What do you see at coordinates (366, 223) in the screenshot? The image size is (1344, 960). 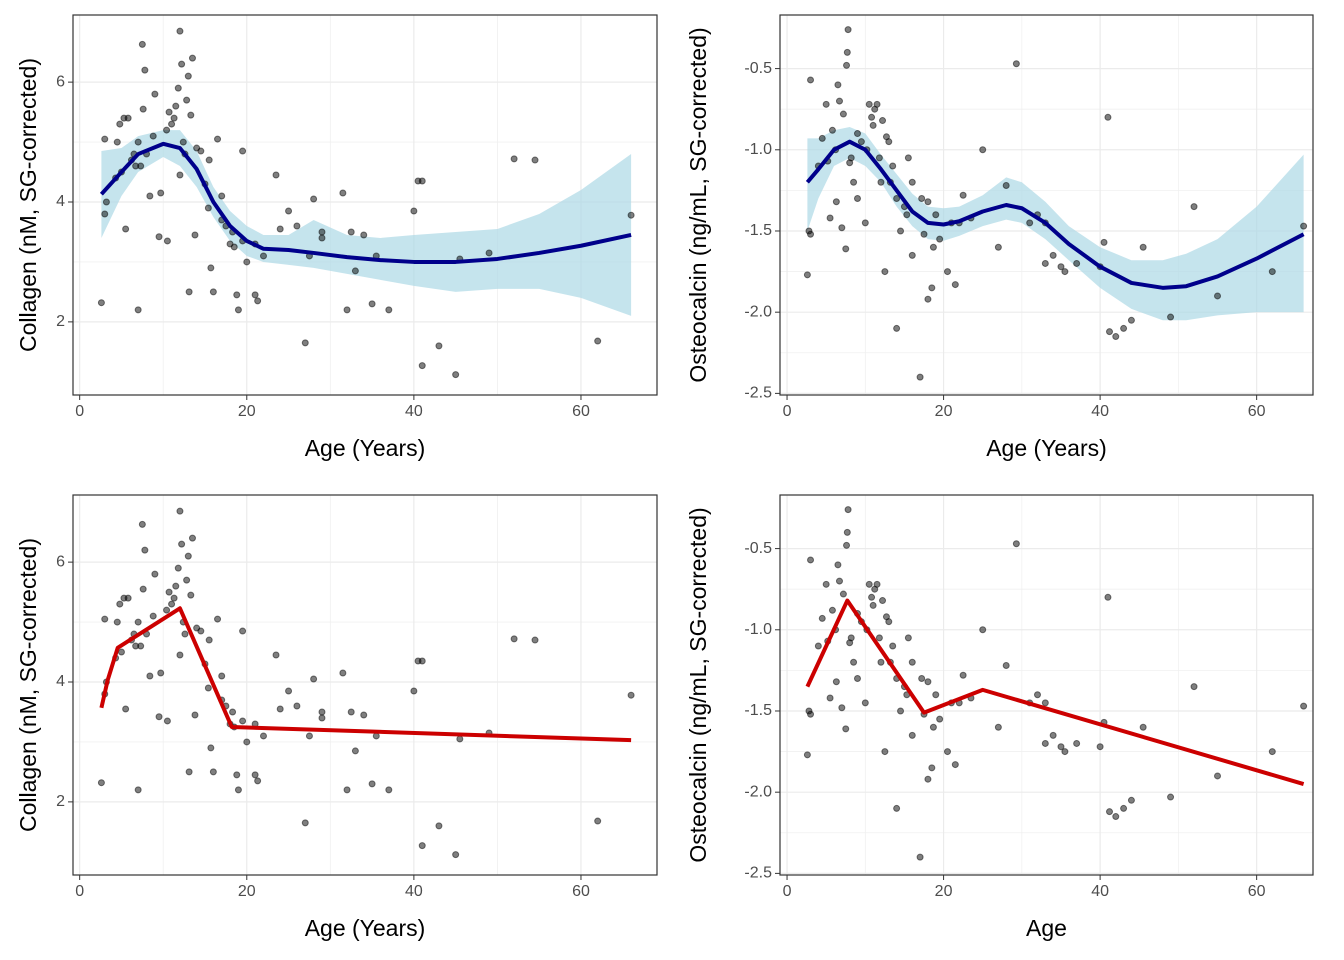 I see `confidence-band` at bounding box center [366, 223].